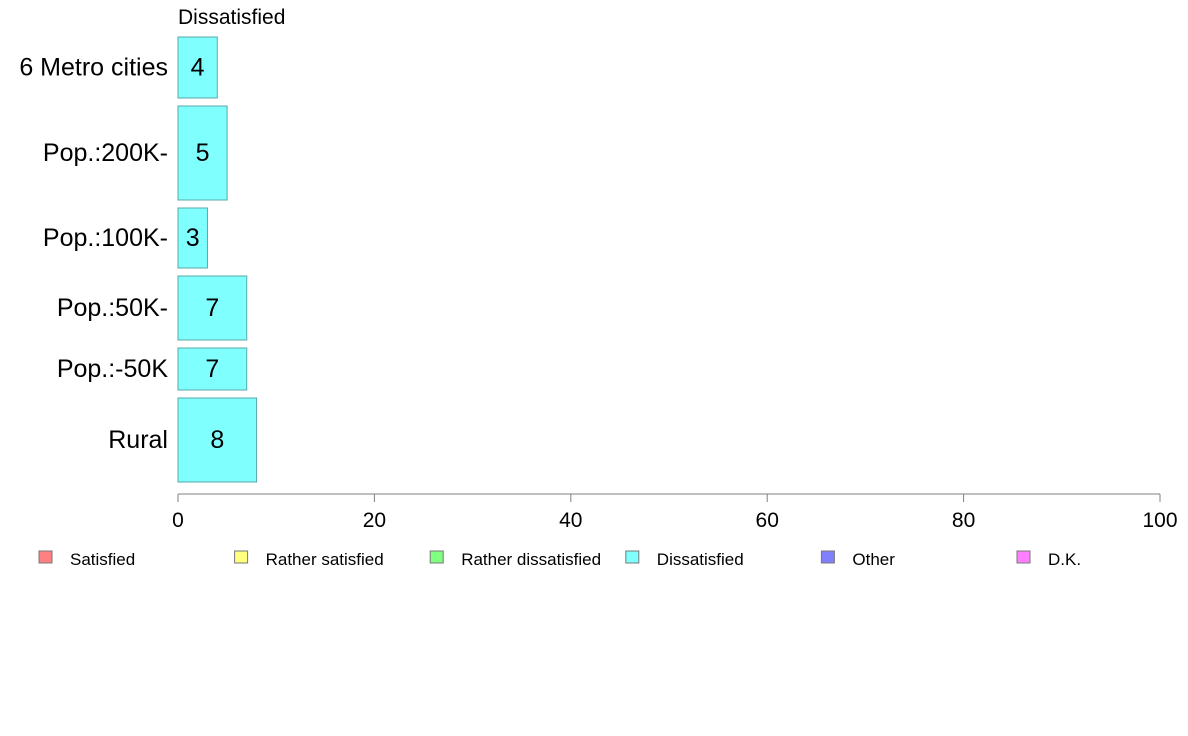 The width and height of the screenshot is (1188, 736). What do you see at coordinates (1064, 559) in the screenshot?
I see `legend-label-5: D.K.` at bounding box center [1064, 559].